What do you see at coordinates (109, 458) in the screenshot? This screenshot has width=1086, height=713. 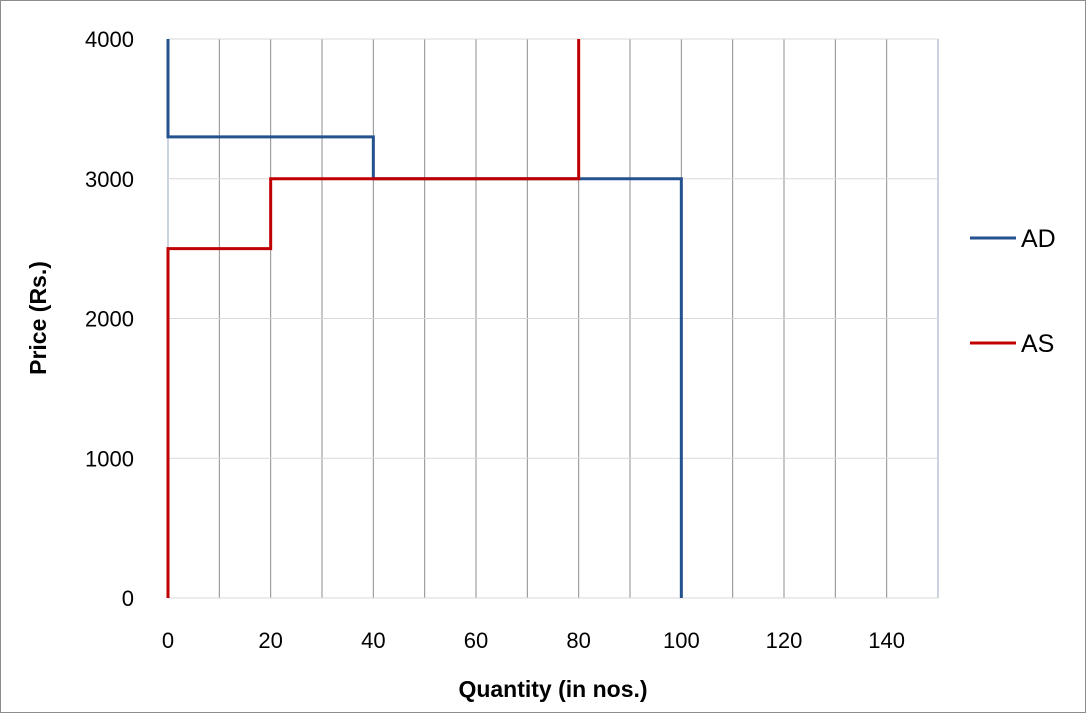 I see `y-tick-label: 1000` at bounding box center [109, 458].